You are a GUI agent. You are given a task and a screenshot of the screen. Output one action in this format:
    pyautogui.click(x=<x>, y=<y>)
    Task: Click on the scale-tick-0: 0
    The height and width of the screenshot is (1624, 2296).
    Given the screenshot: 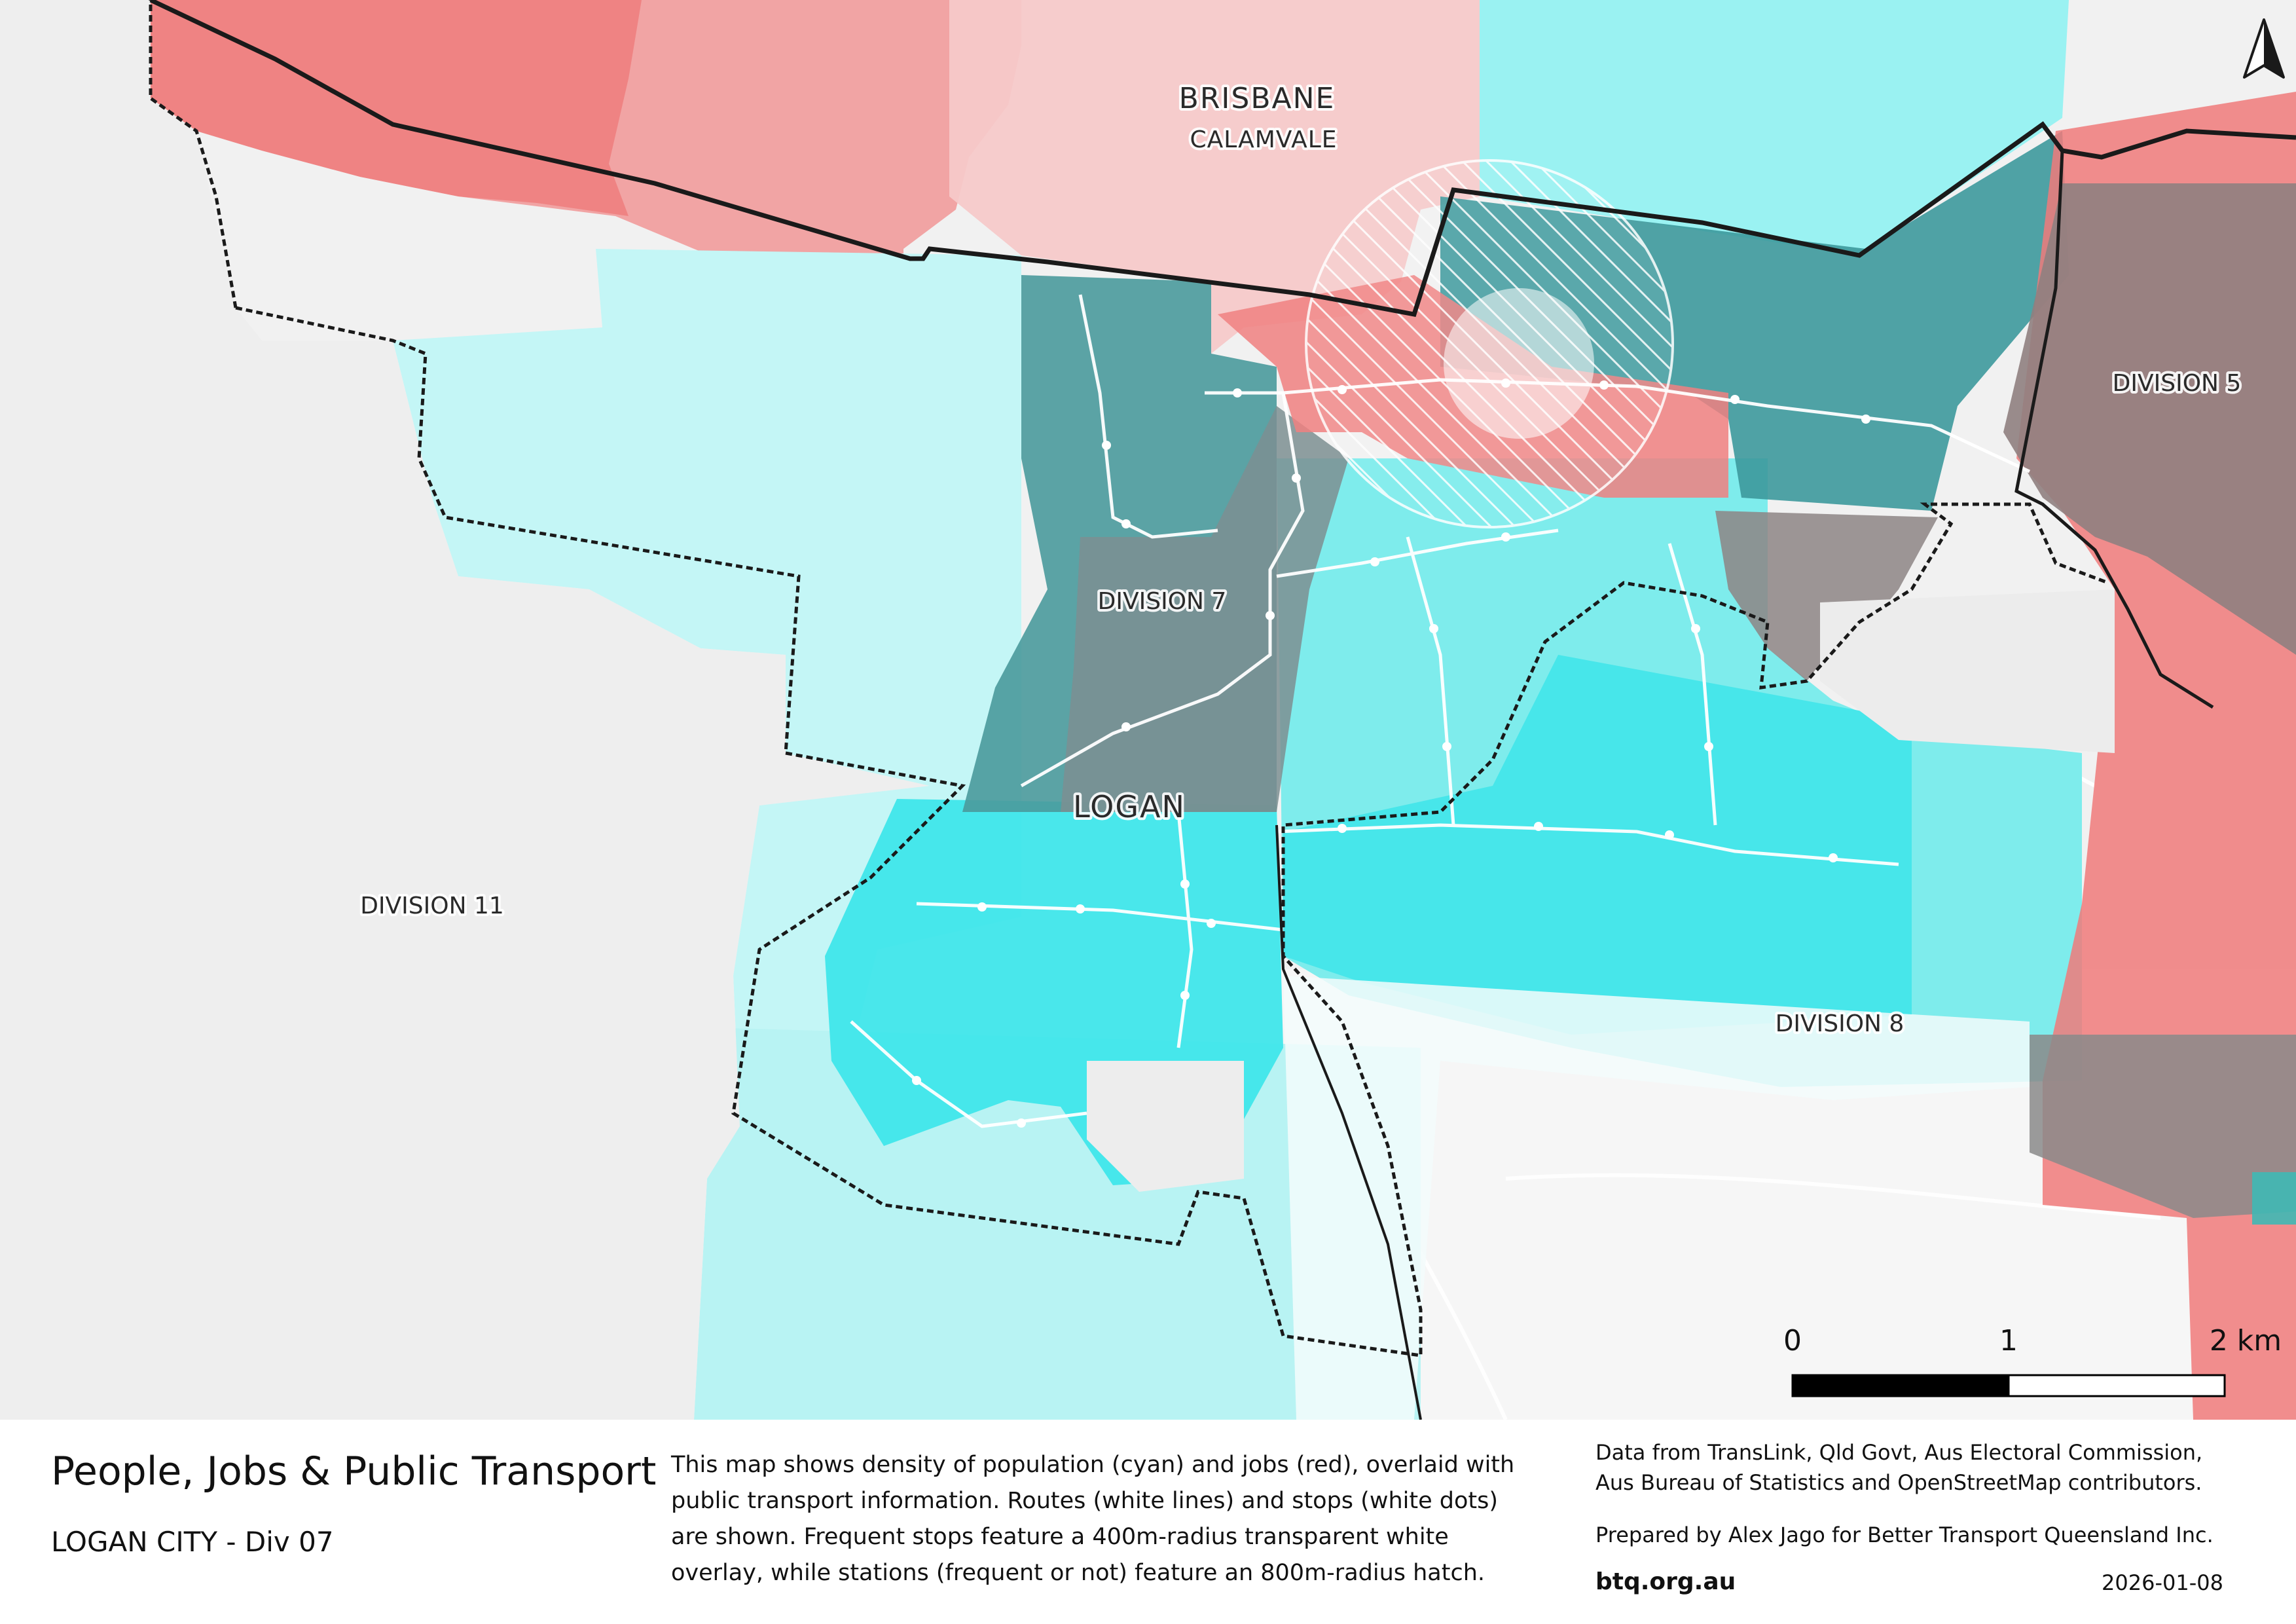 What is the action you would take?
    pyautogui.click(x=1792, y=1340)
    